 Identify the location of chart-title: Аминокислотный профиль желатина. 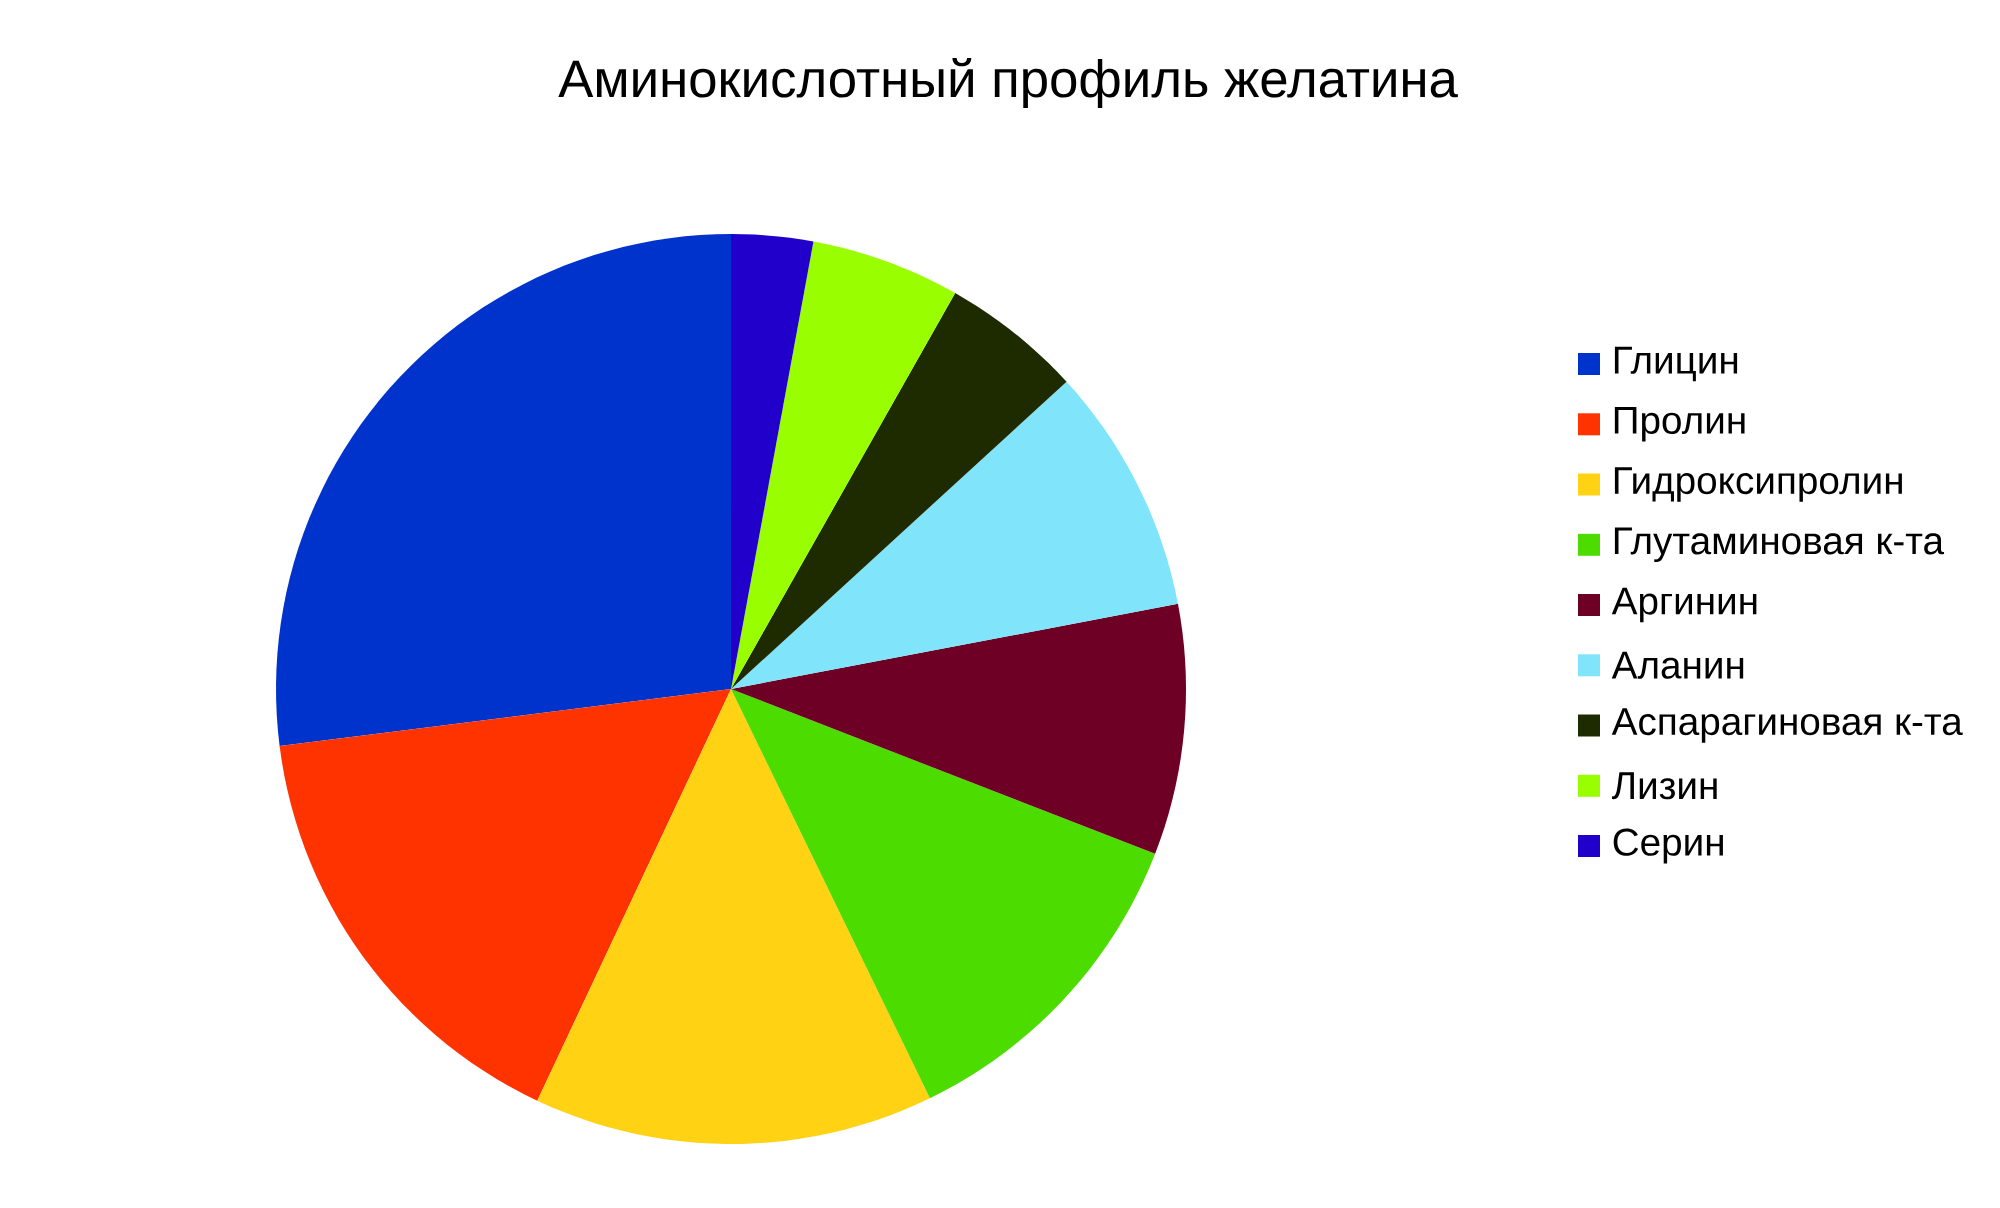
(1008, 83).